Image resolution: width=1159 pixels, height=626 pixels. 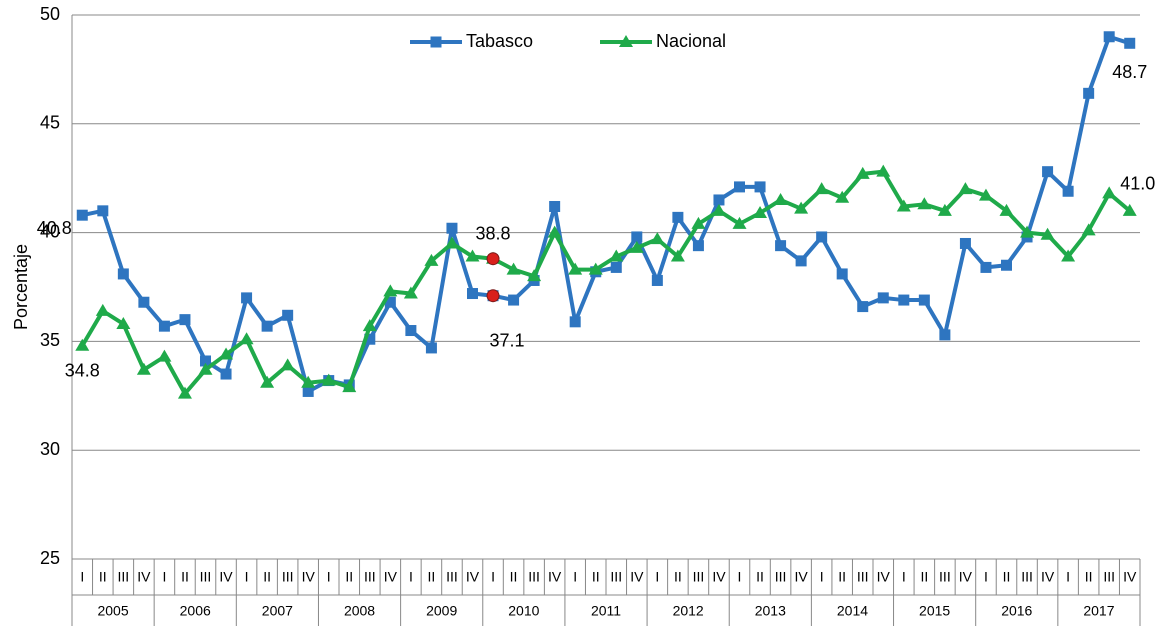 What do you see at coordinates (852, 611) in the screenshot?
I see `x-group-label: 2014` at bounding box center [852, 611].